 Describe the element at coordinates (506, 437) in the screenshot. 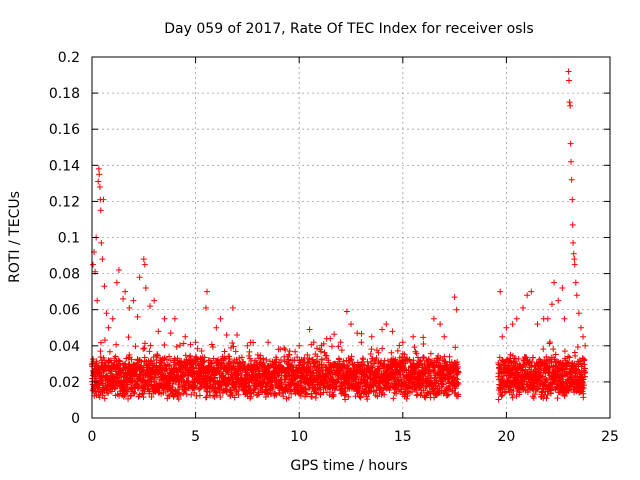

I see `x-tick-label: 20` at that location.